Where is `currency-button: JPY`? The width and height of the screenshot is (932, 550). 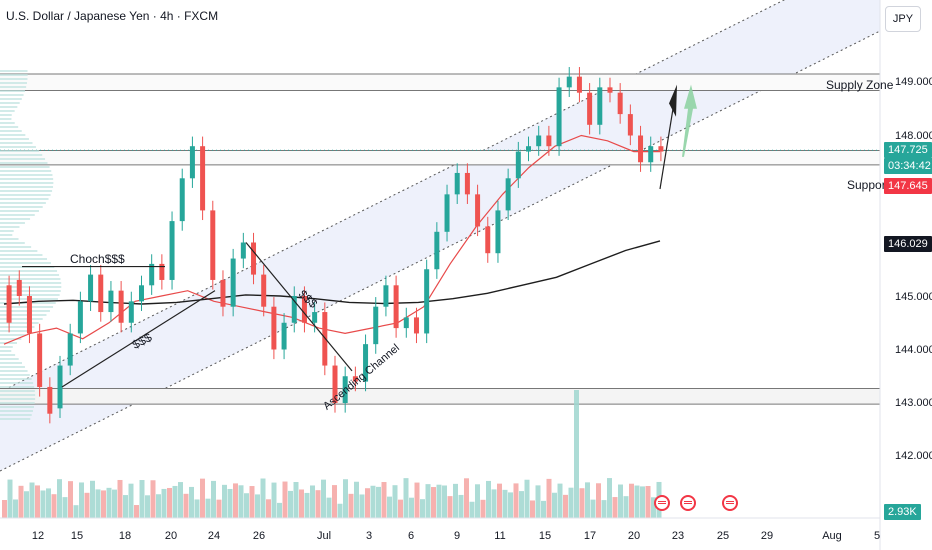
currency-button: JPY is located at coordinates (903, 19).